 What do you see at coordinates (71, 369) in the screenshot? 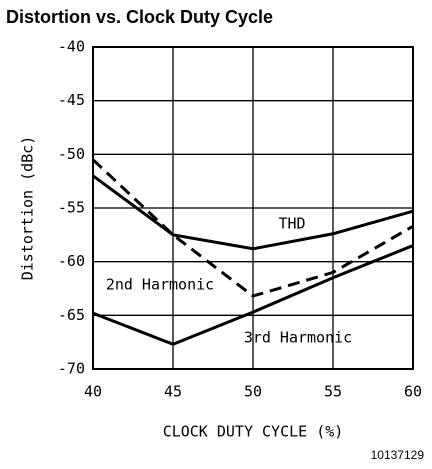
I see `y-tick-label: -70` at bounding box center [71, 369].